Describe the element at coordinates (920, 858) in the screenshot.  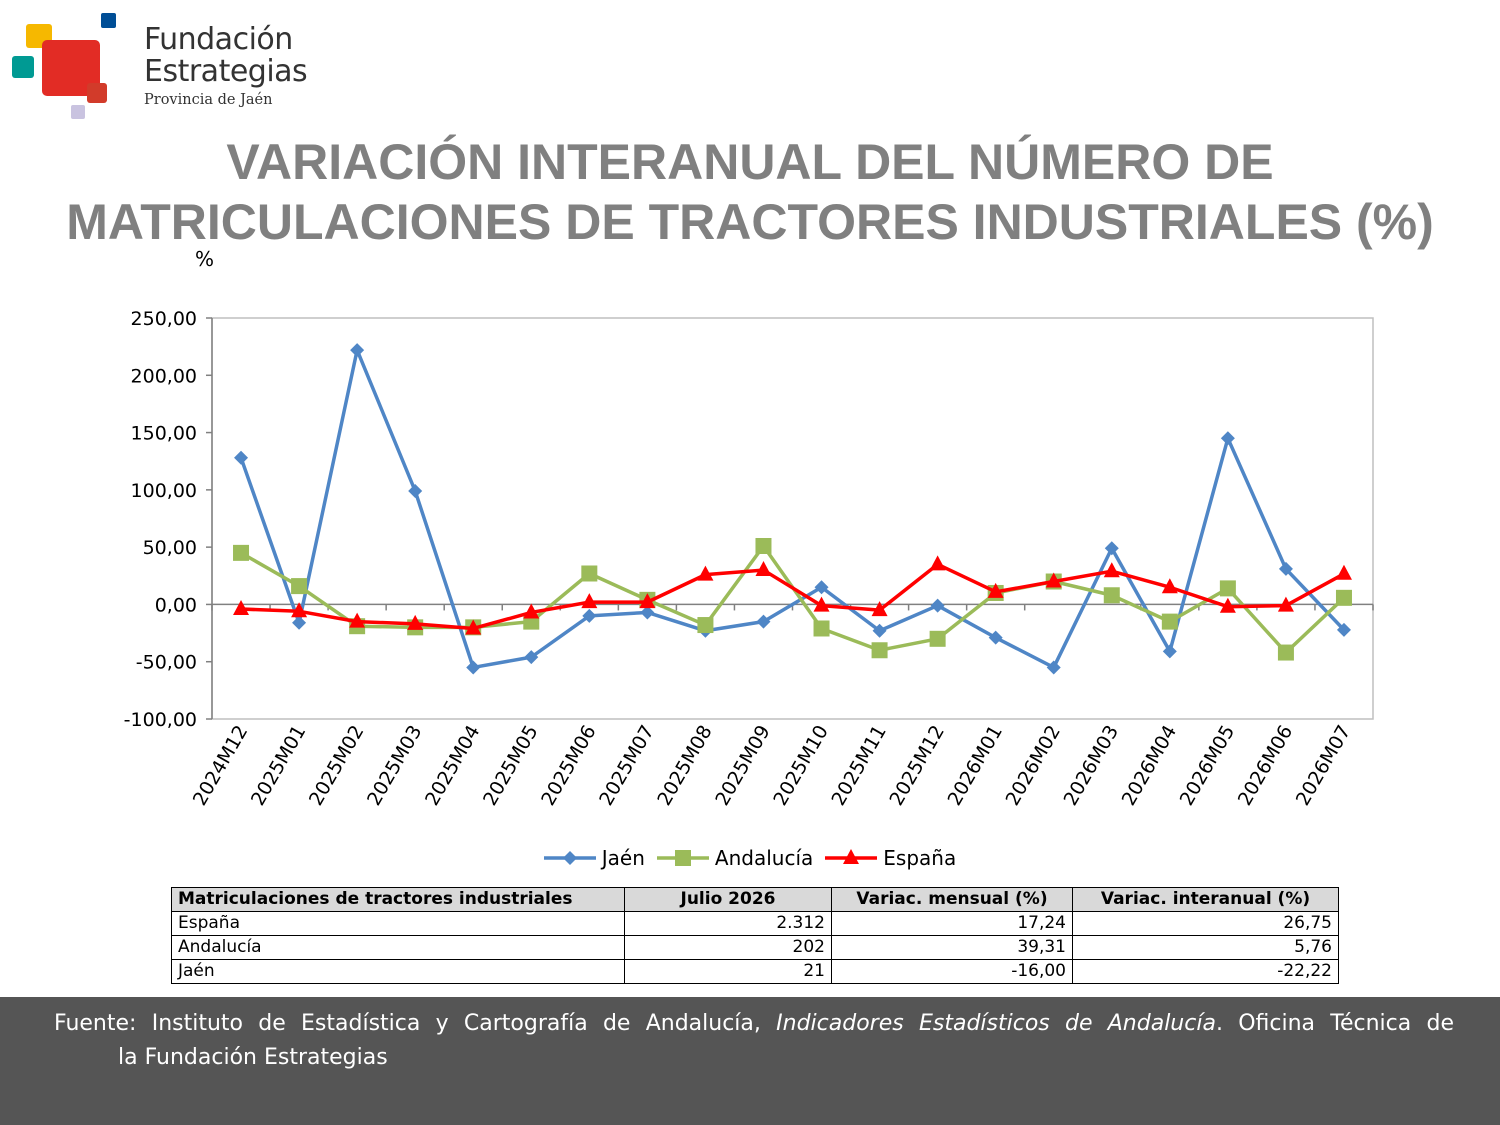
I see `legend-label: España` at that location.